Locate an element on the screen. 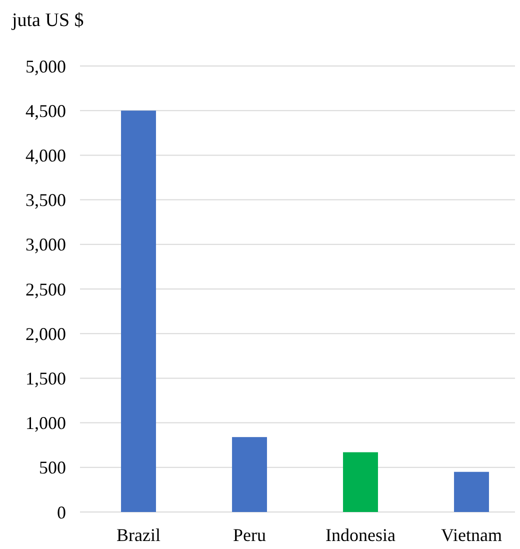  x-tick-label: Peru is located at coordinates (249, 535).